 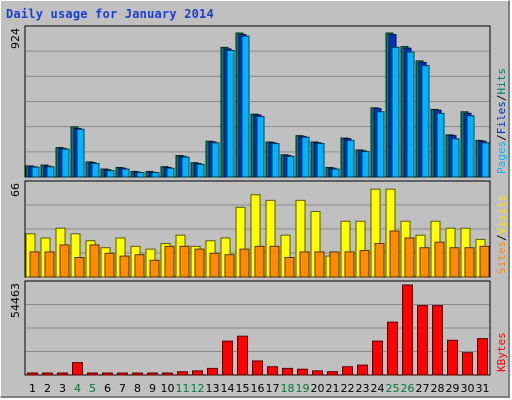 What do you see at coordinates (198, 388) in the screenshot?
I see `x-tick-label: 12` at bounding box center [198, 388].